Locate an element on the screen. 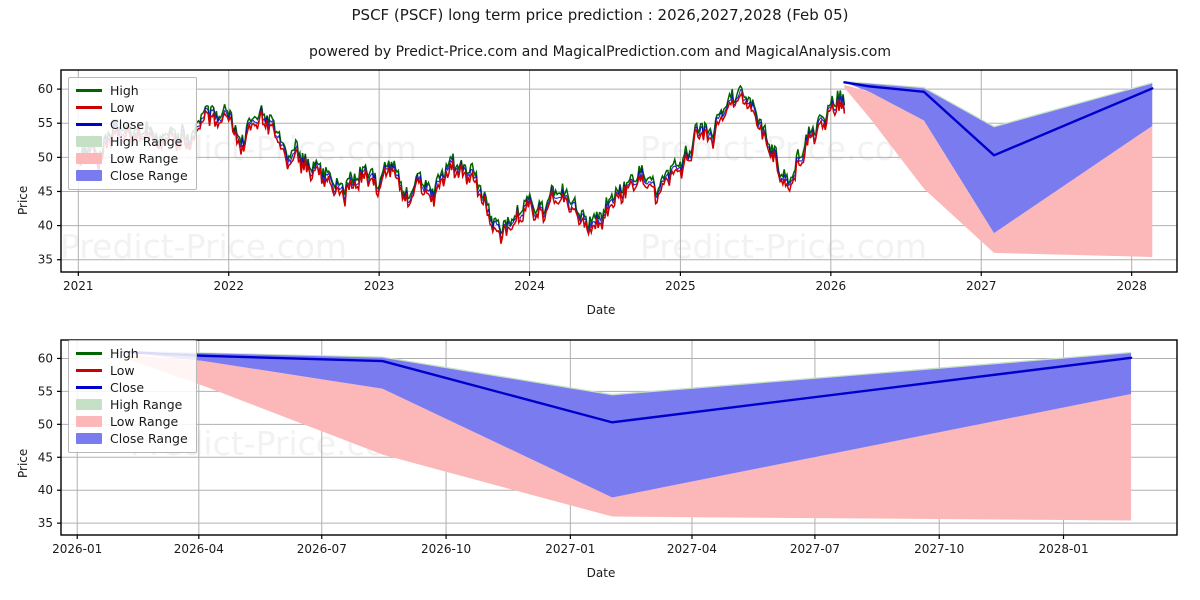 The width and height of the screenshot is (1200, 600). top-legend-label-1: Low is located at coordinates (122, 107).